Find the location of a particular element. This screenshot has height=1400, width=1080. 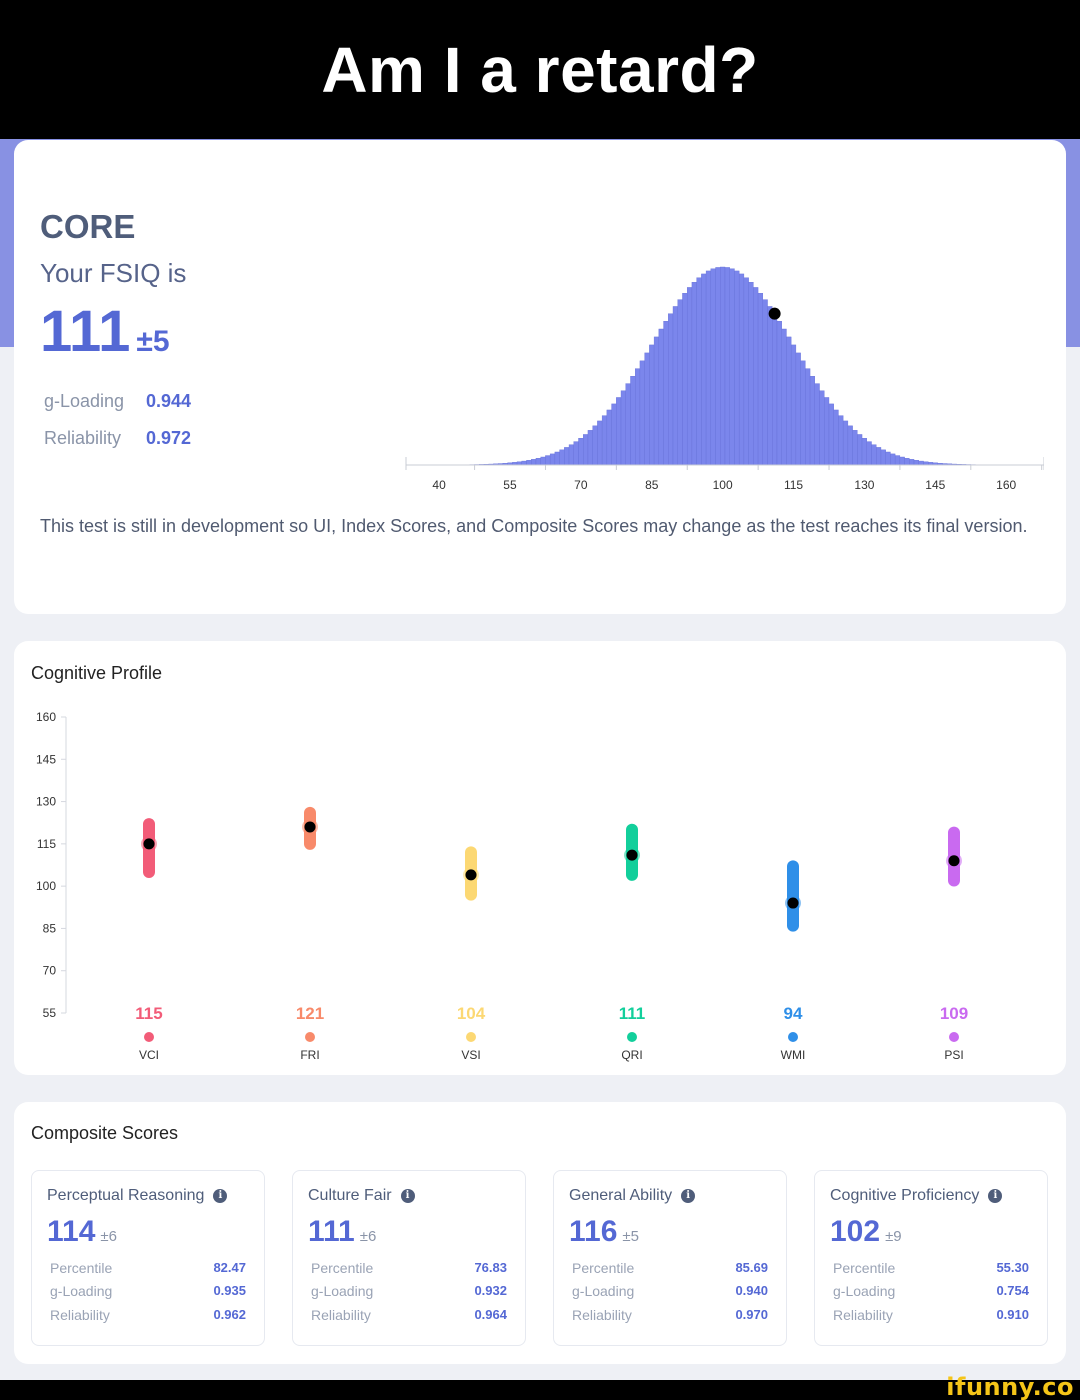

composite-card-title: Culture Fair i is located at coordinates (361, 1196).